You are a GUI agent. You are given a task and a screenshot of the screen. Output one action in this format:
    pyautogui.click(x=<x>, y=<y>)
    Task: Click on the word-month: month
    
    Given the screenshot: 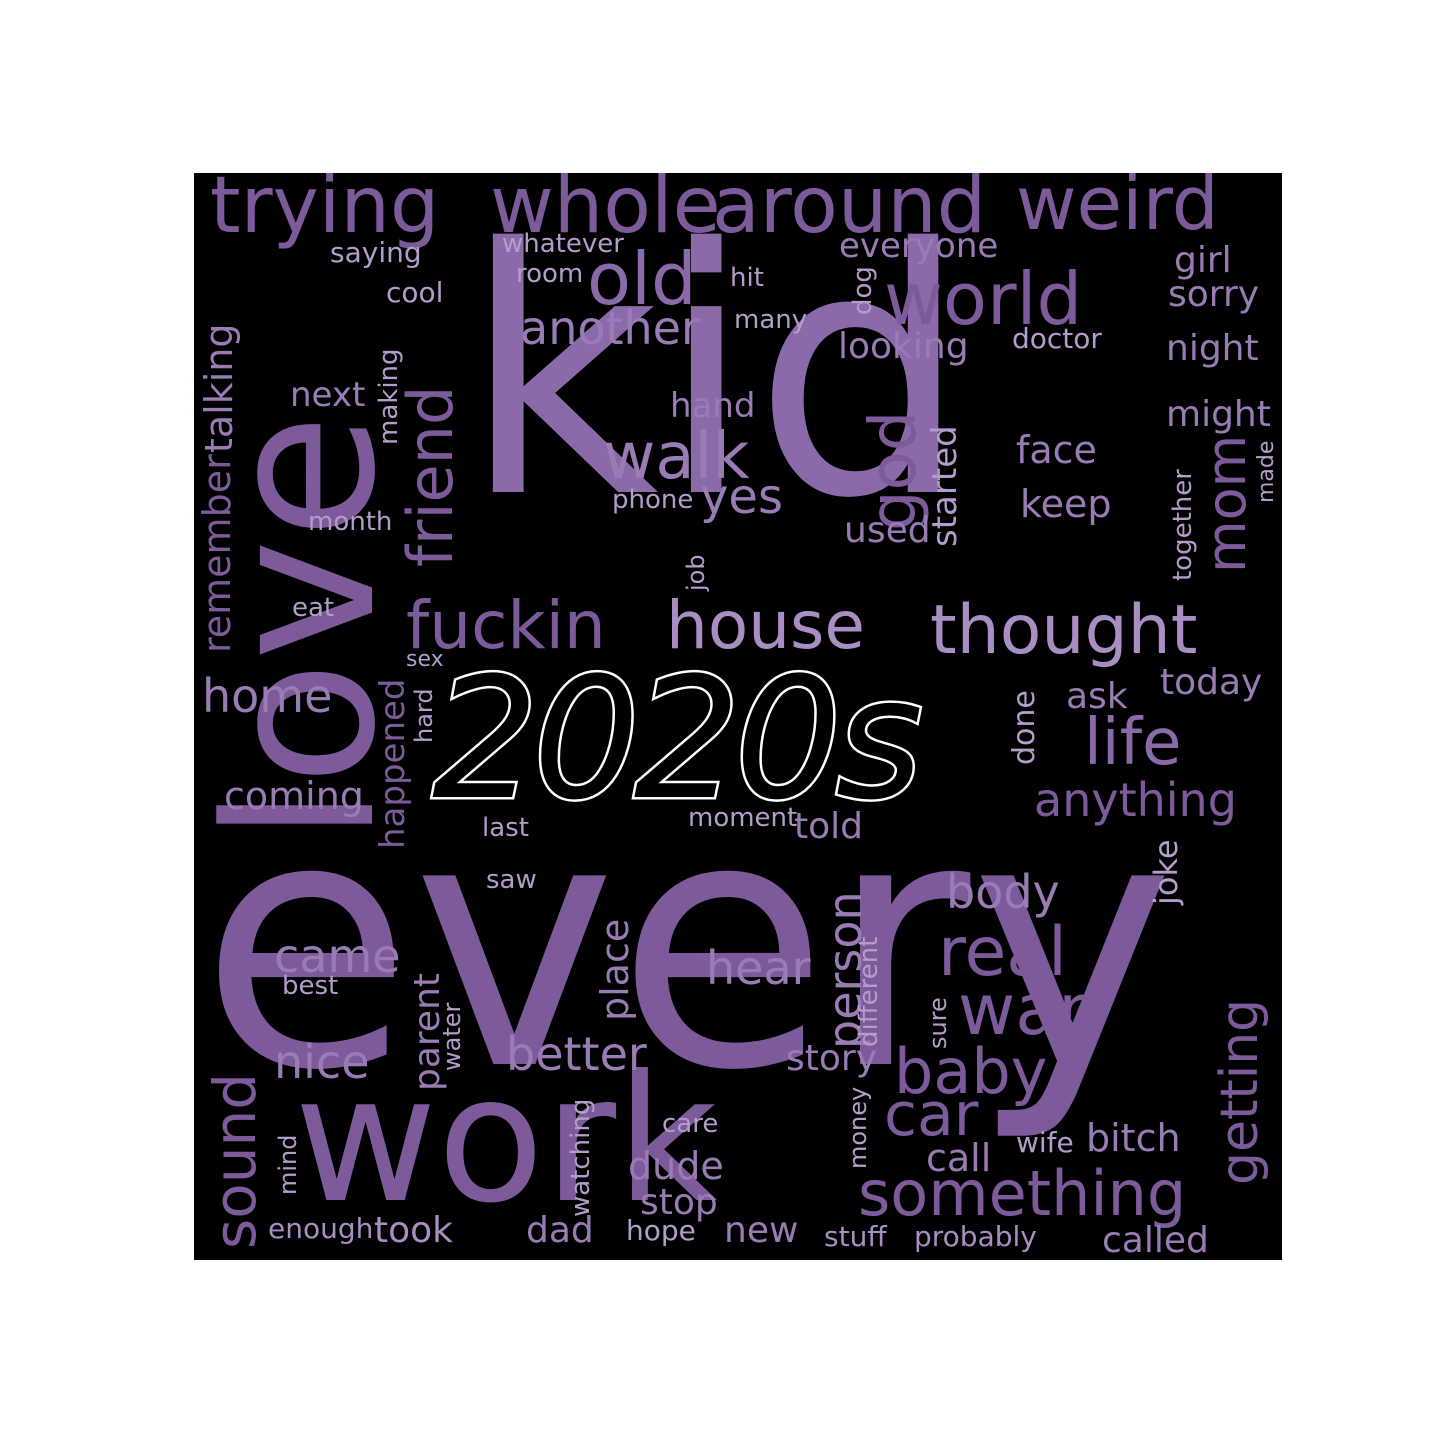 What is the action you would take?
    pyautogui.click(x=350, y=522)
    